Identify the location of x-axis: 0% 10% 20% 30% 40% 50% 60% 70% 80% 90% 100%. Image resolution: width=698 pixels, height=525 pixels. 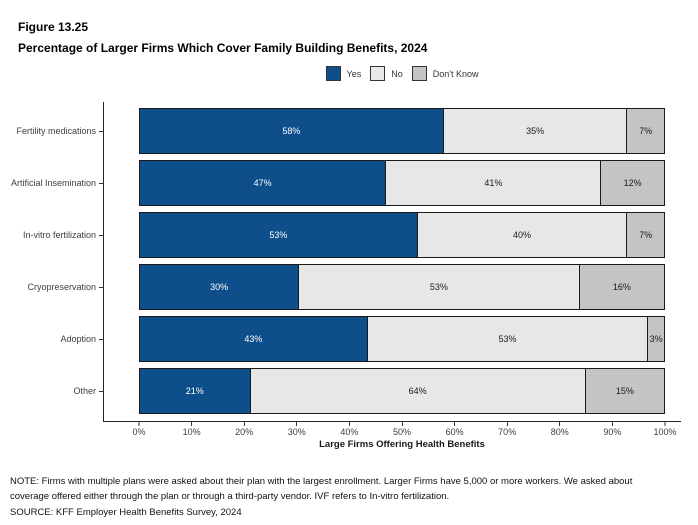
(404, 430).